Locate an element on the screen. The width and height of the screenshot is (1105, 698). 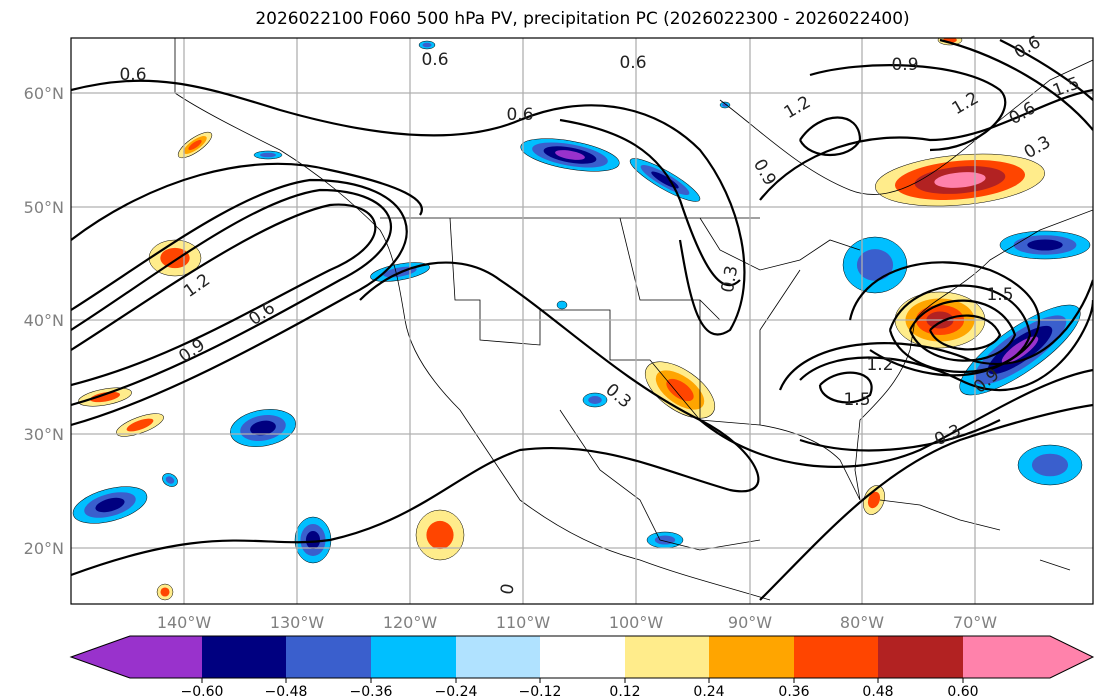
longitude-label: 120°W is located at coordinates (410, 622).